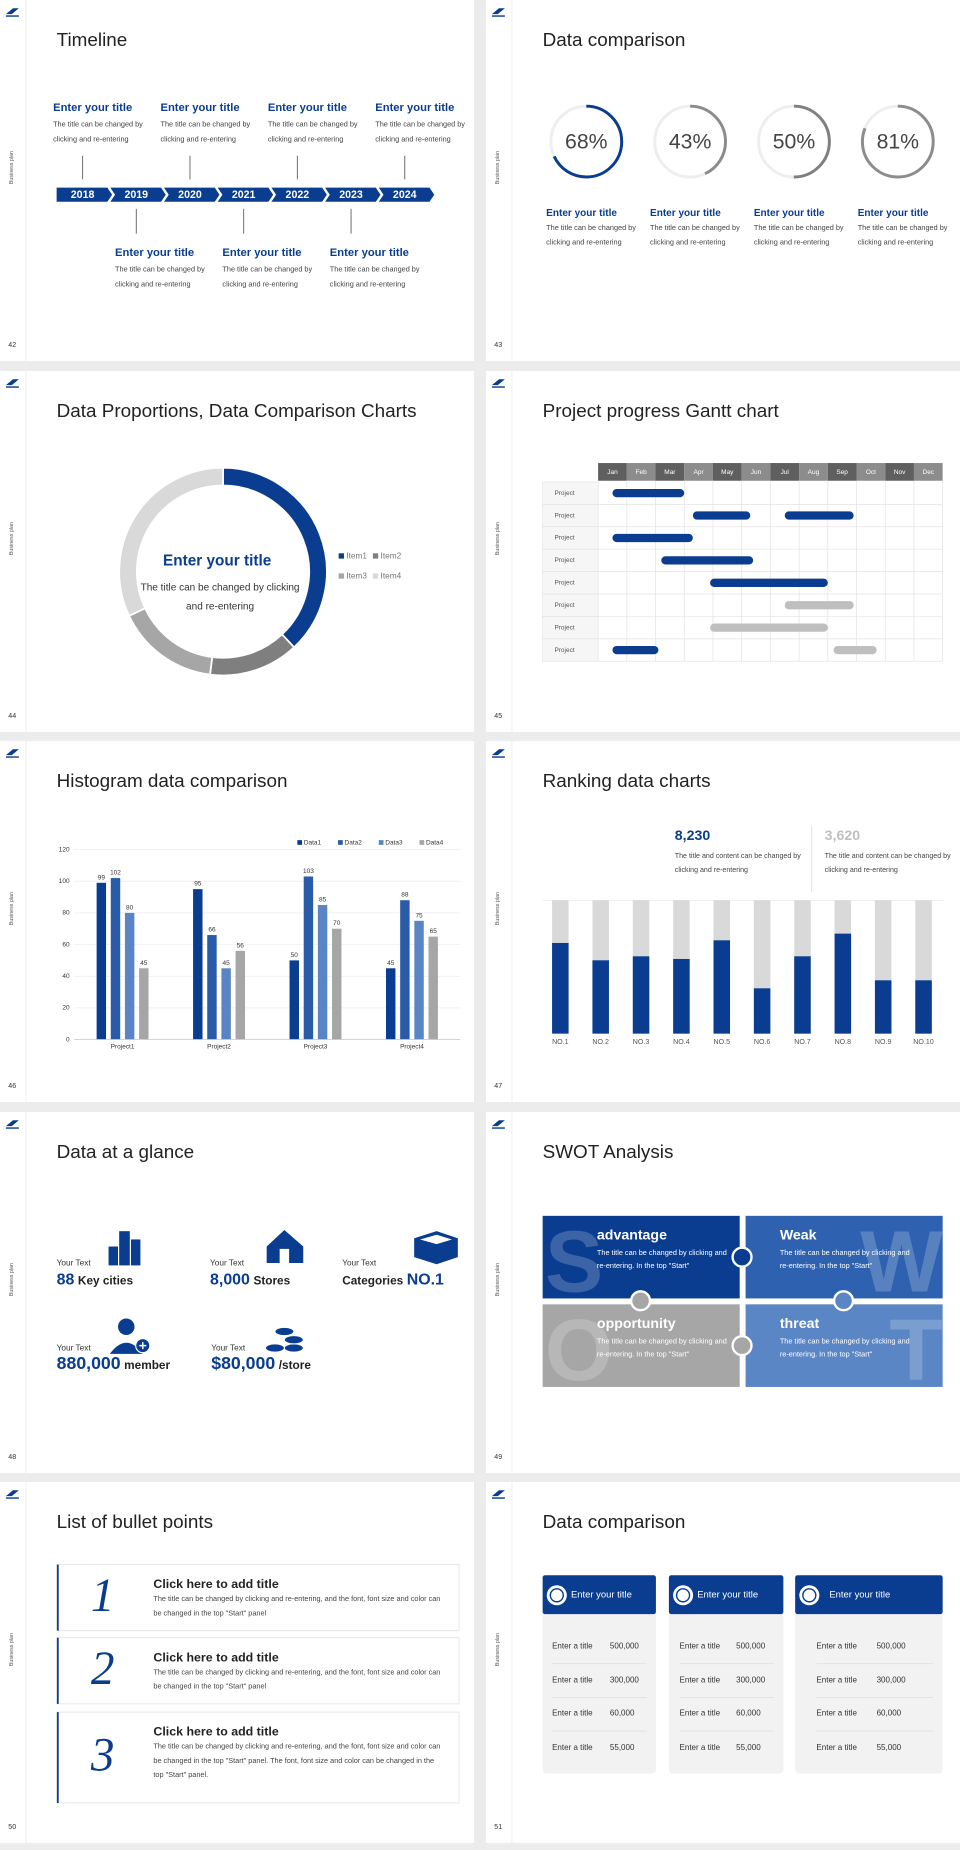  I want to click on icon-person-head, so click(126, 1326).